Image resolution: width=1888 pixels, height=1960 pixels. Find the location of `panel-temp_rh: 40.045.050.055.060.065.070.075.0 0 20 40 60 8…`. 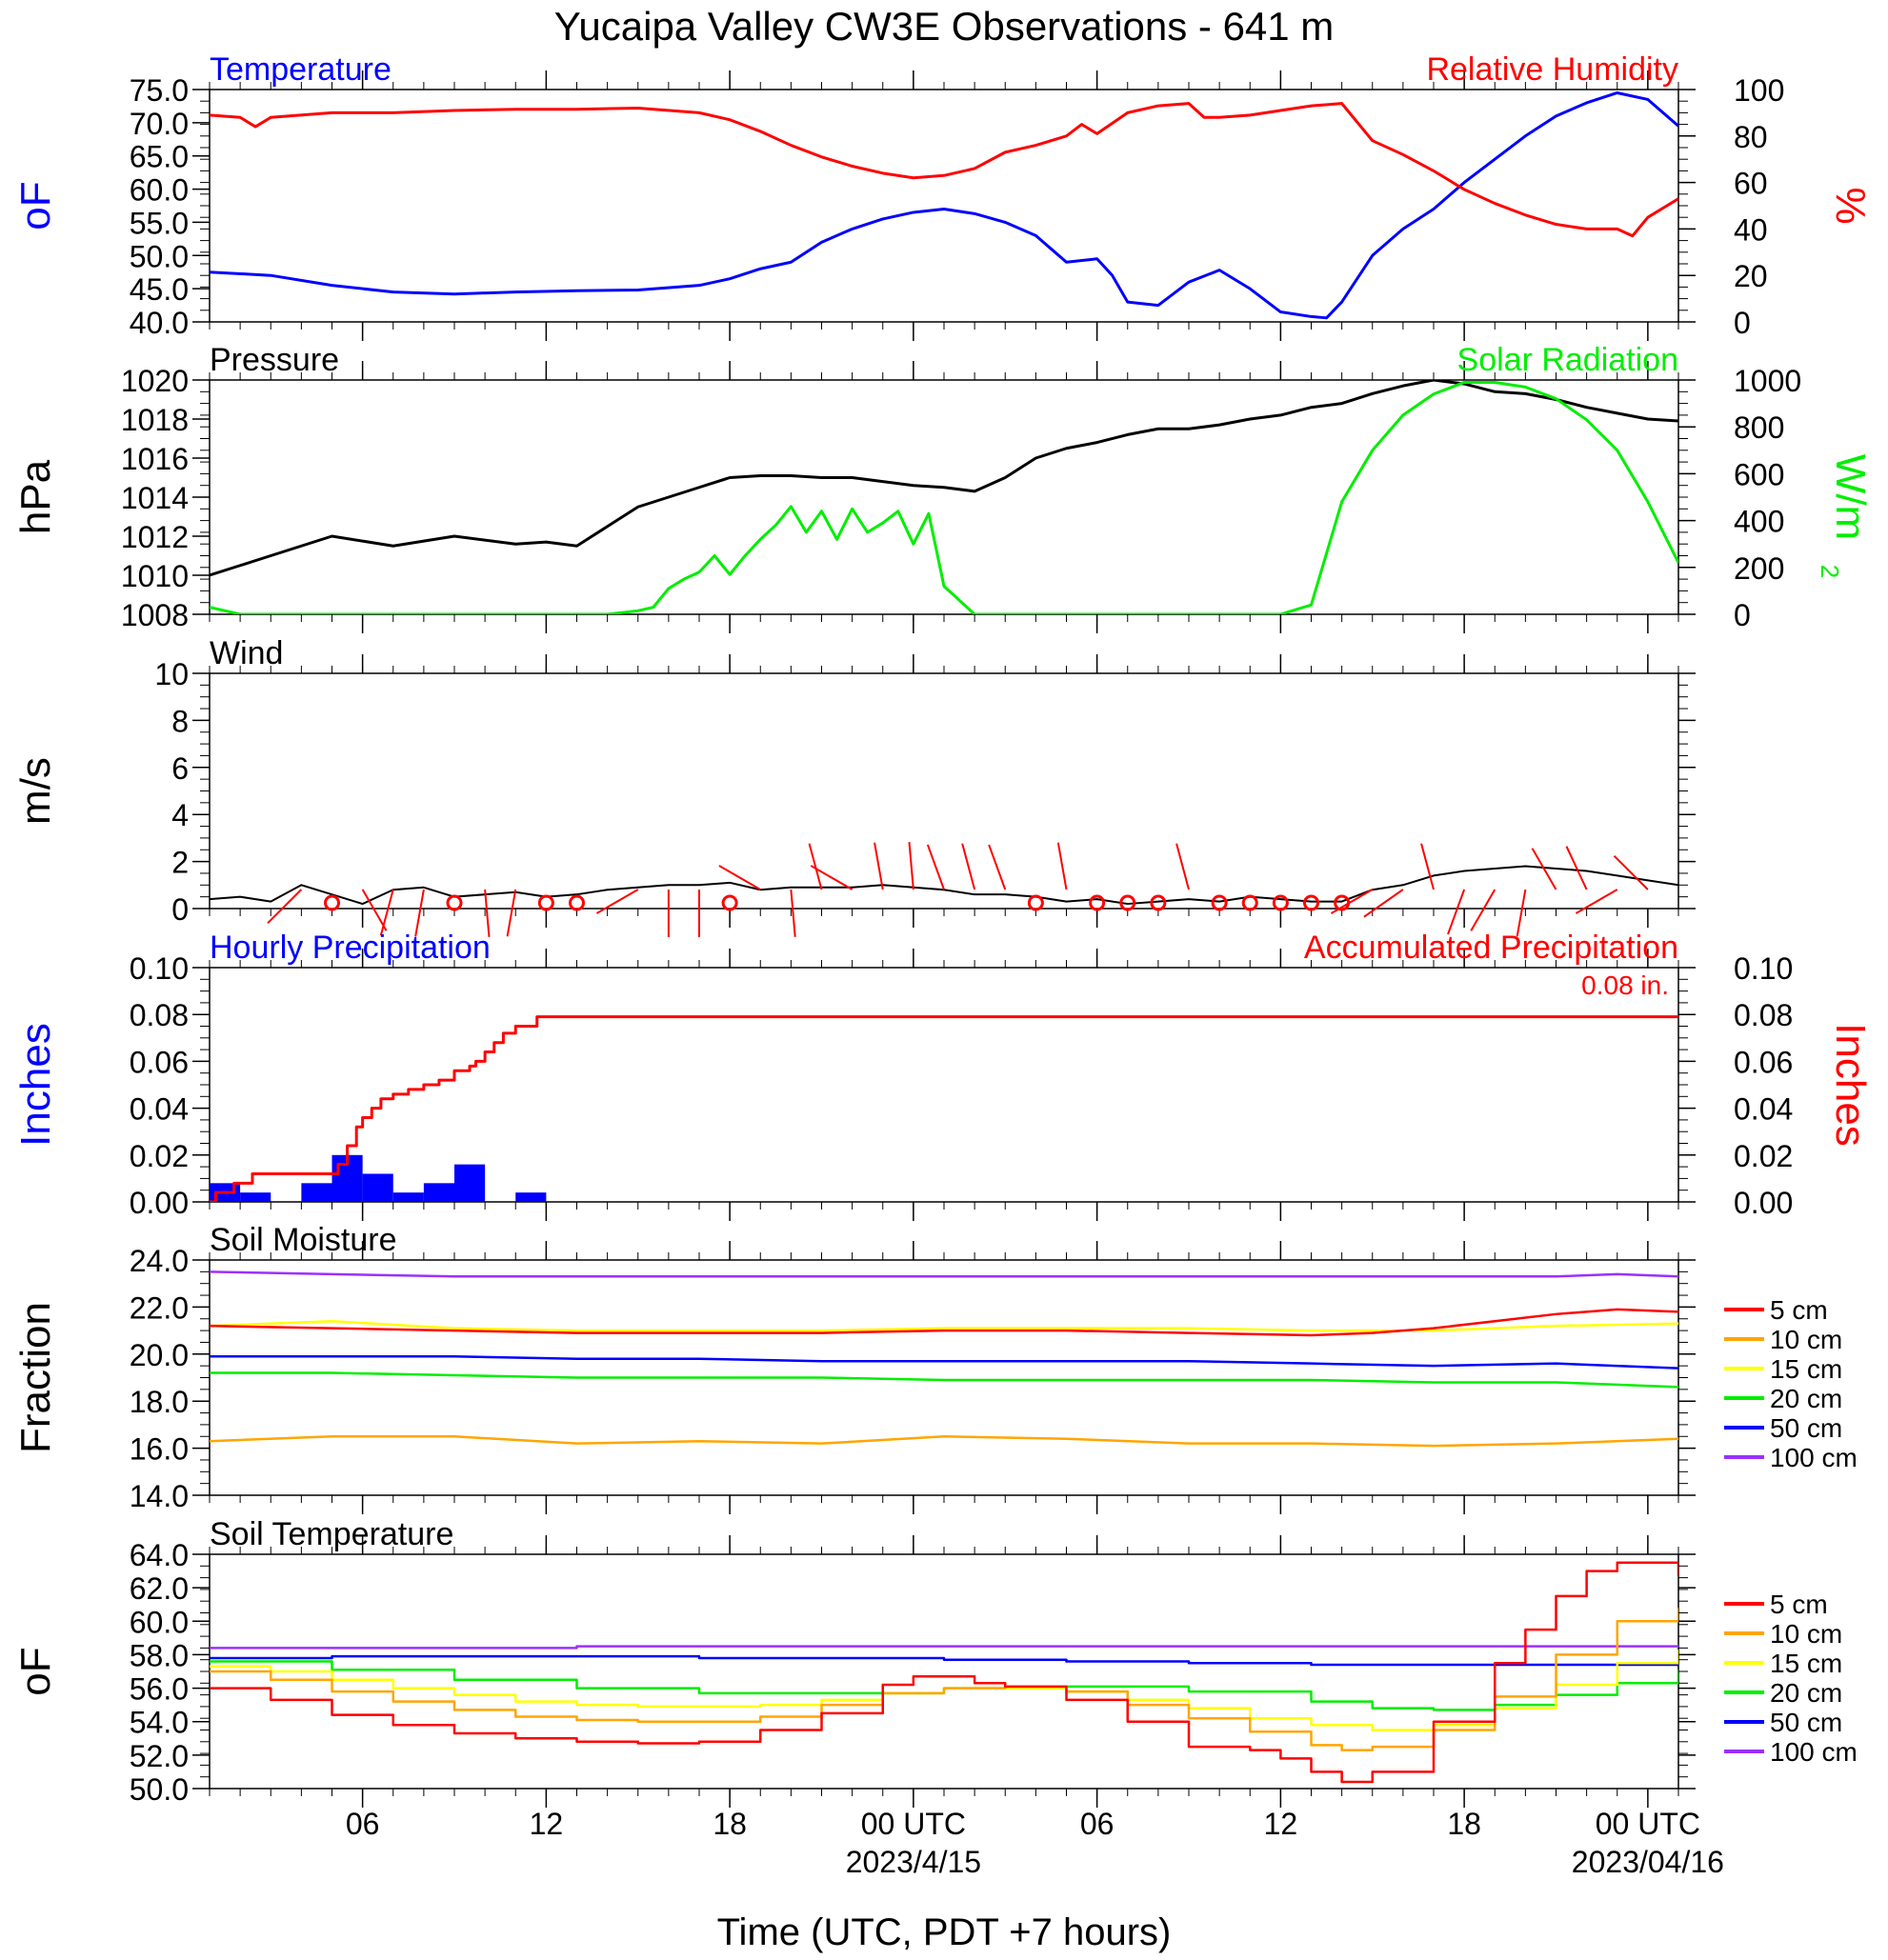

panel-temp_rh: 40.045.050.055.060.065.070.075.0 0 20 40 60 8… is located at coordinates (943, 196).